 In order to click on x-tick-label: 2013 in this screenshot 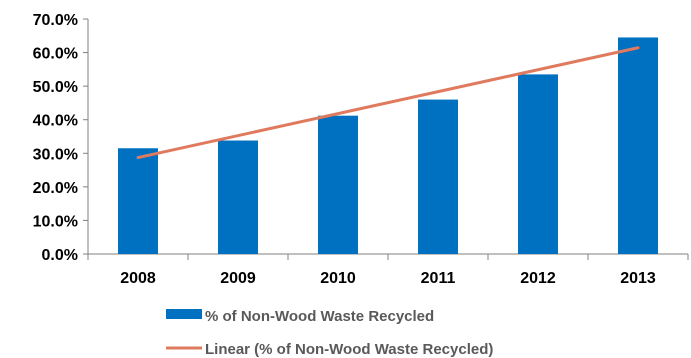, I will do `click(638, 278)`.